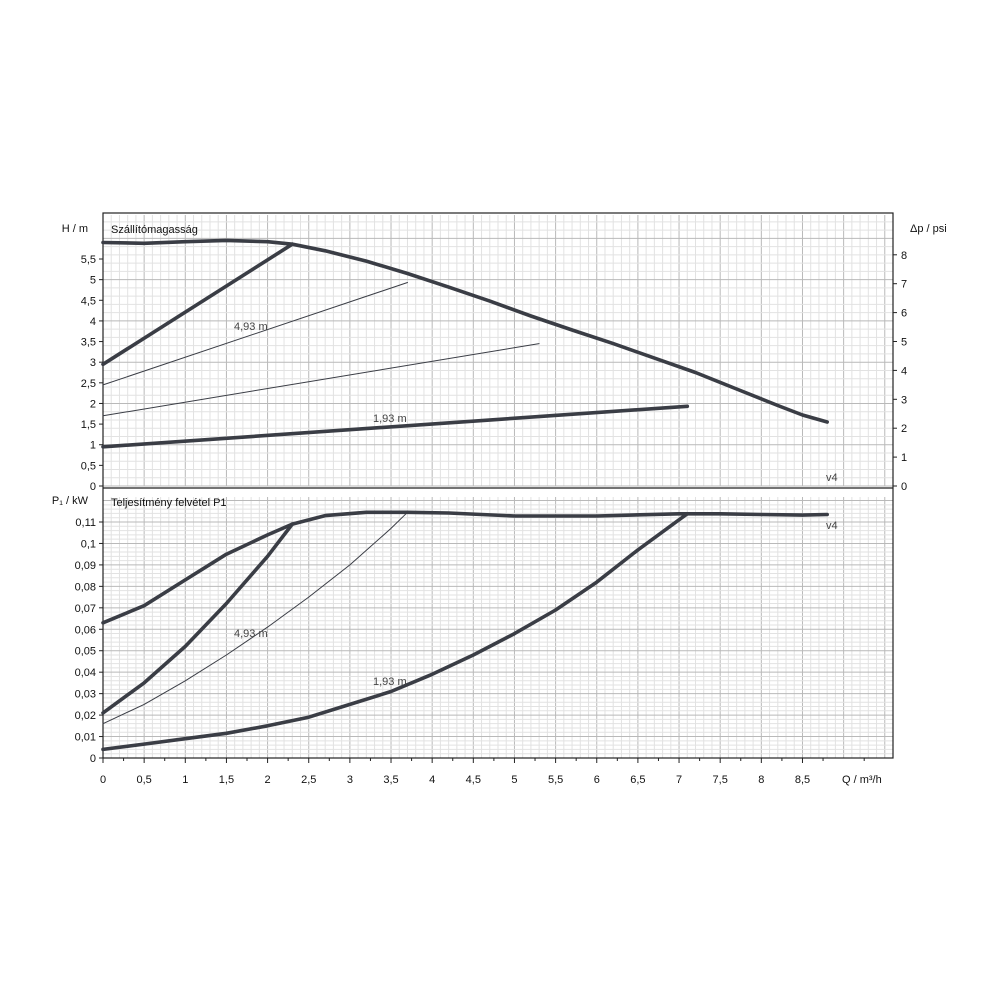  What do you see at coordinates (85, 673) in the screenshot?
I see `p-tick-label: 0,04` at bounding box center [85, 673].